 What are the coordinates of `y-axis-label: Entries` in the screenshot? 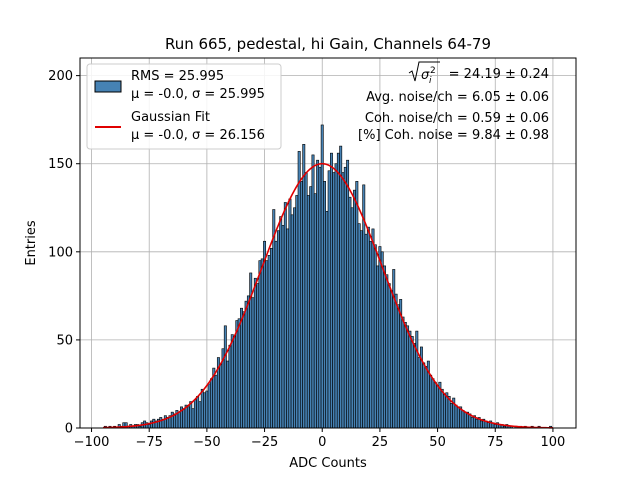 It's located at (31, 243).